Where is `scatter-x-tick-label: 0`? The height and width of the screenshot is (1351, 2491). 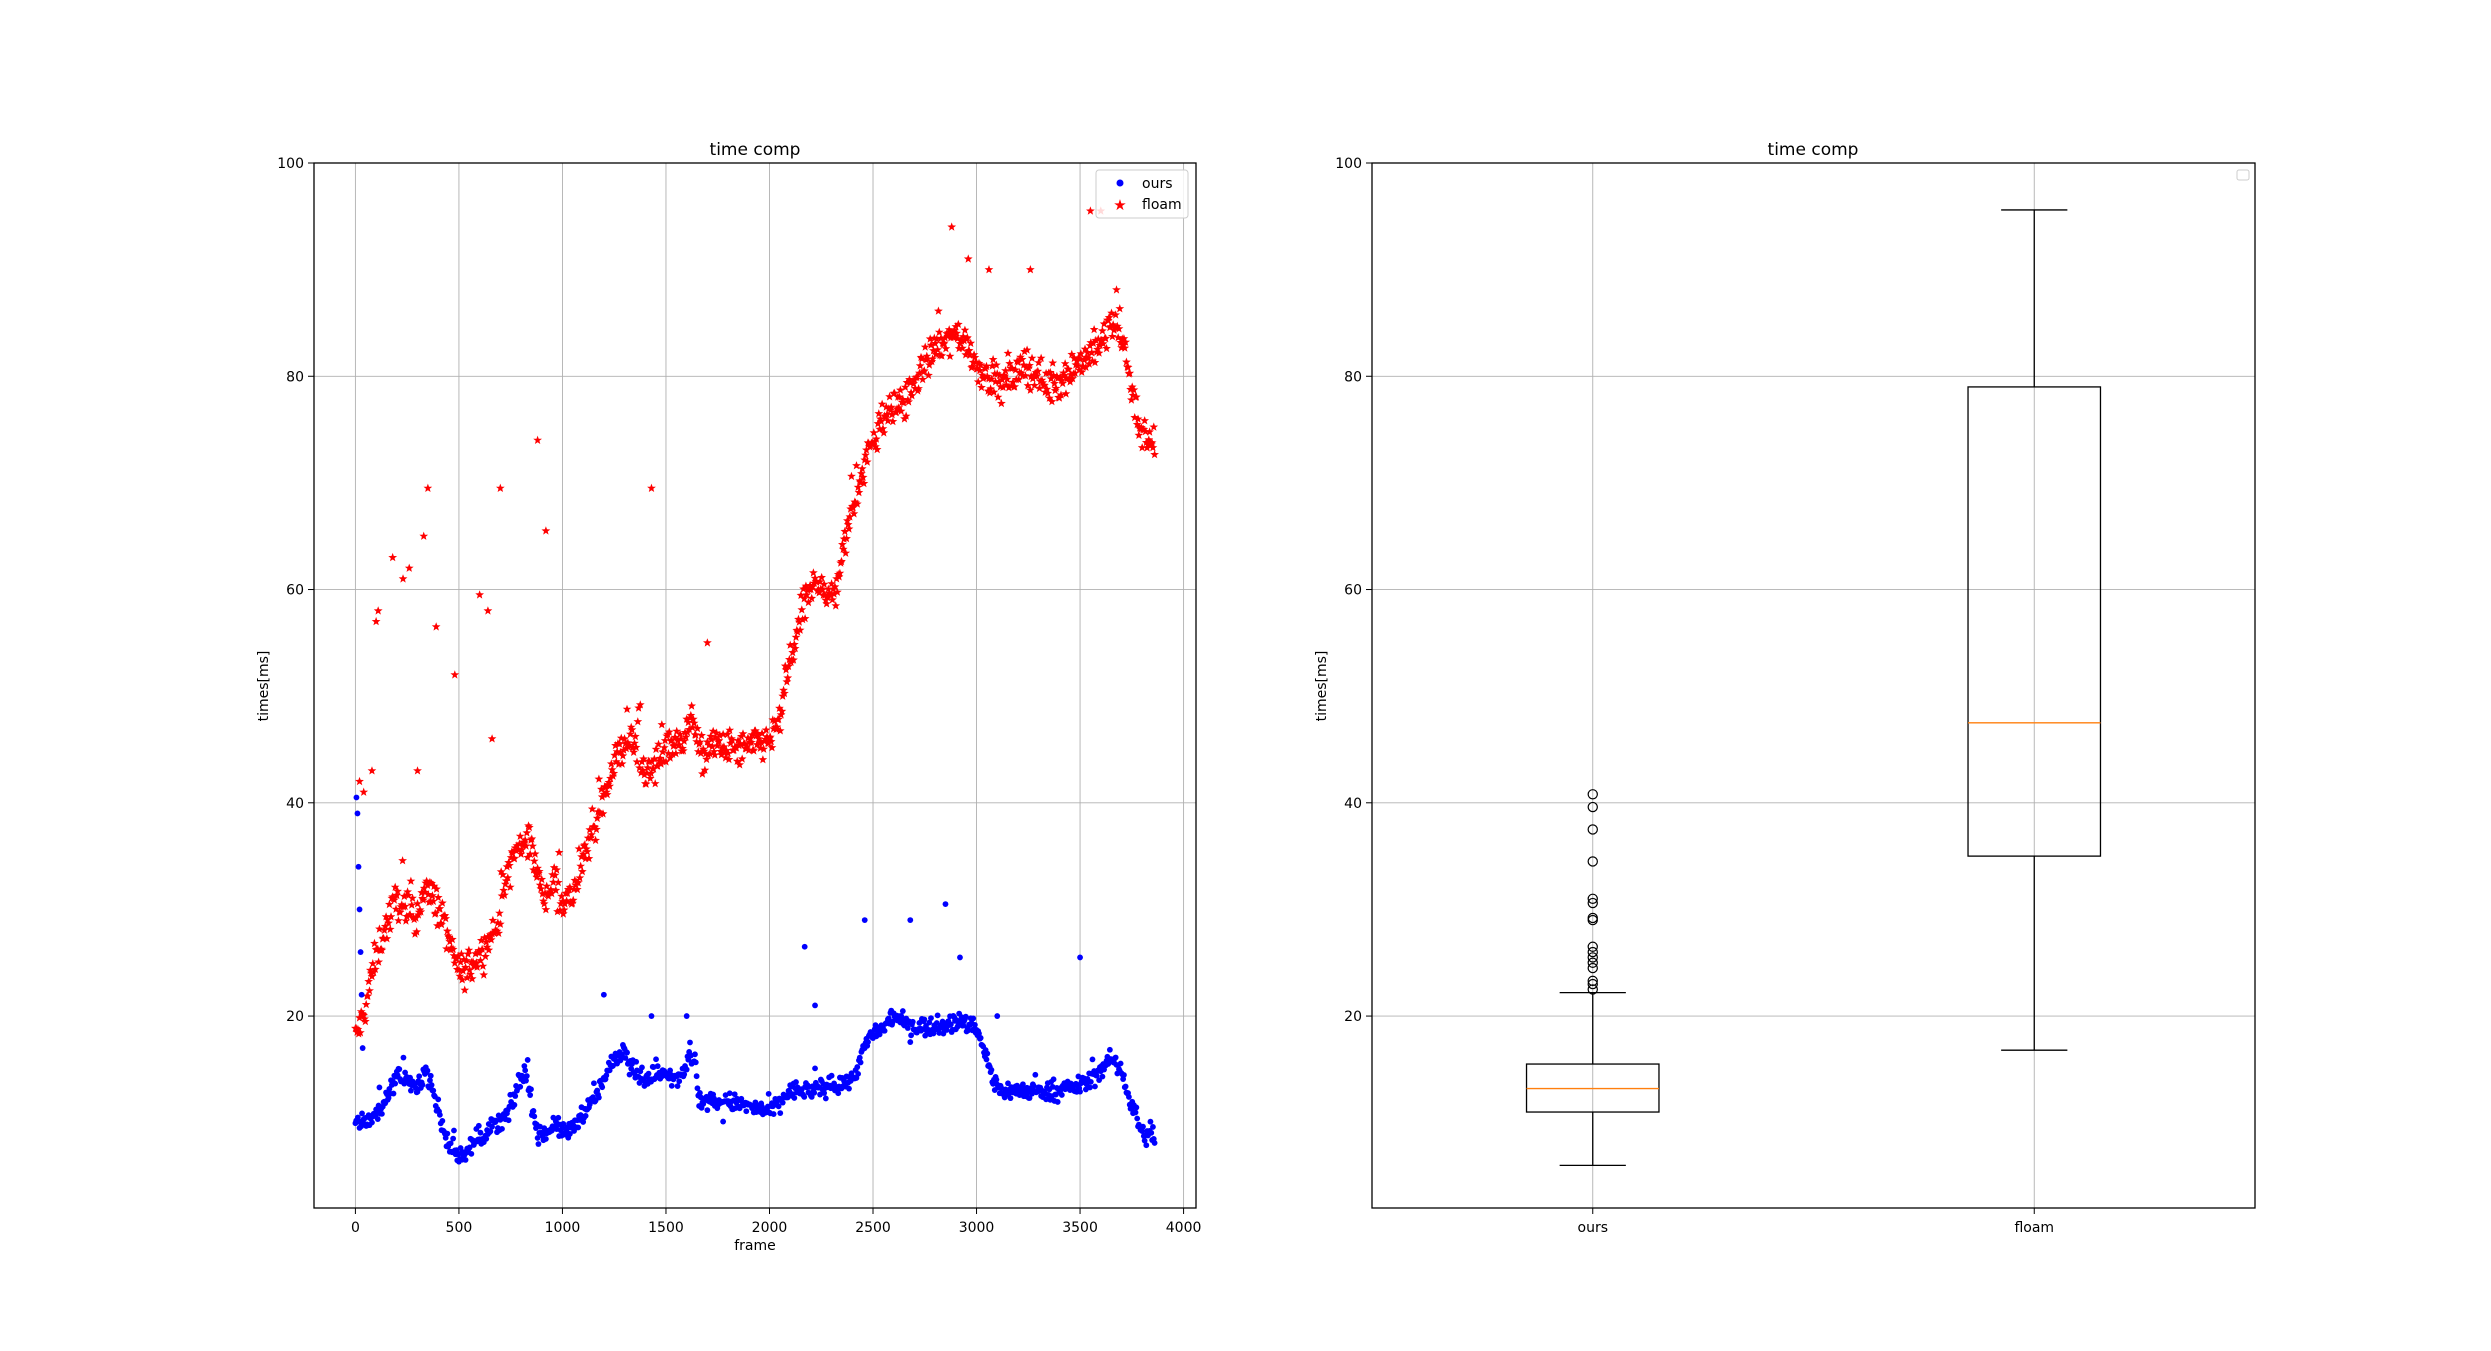
scatter-x-tick-label: 0 is located at coordinates (355, 1228).